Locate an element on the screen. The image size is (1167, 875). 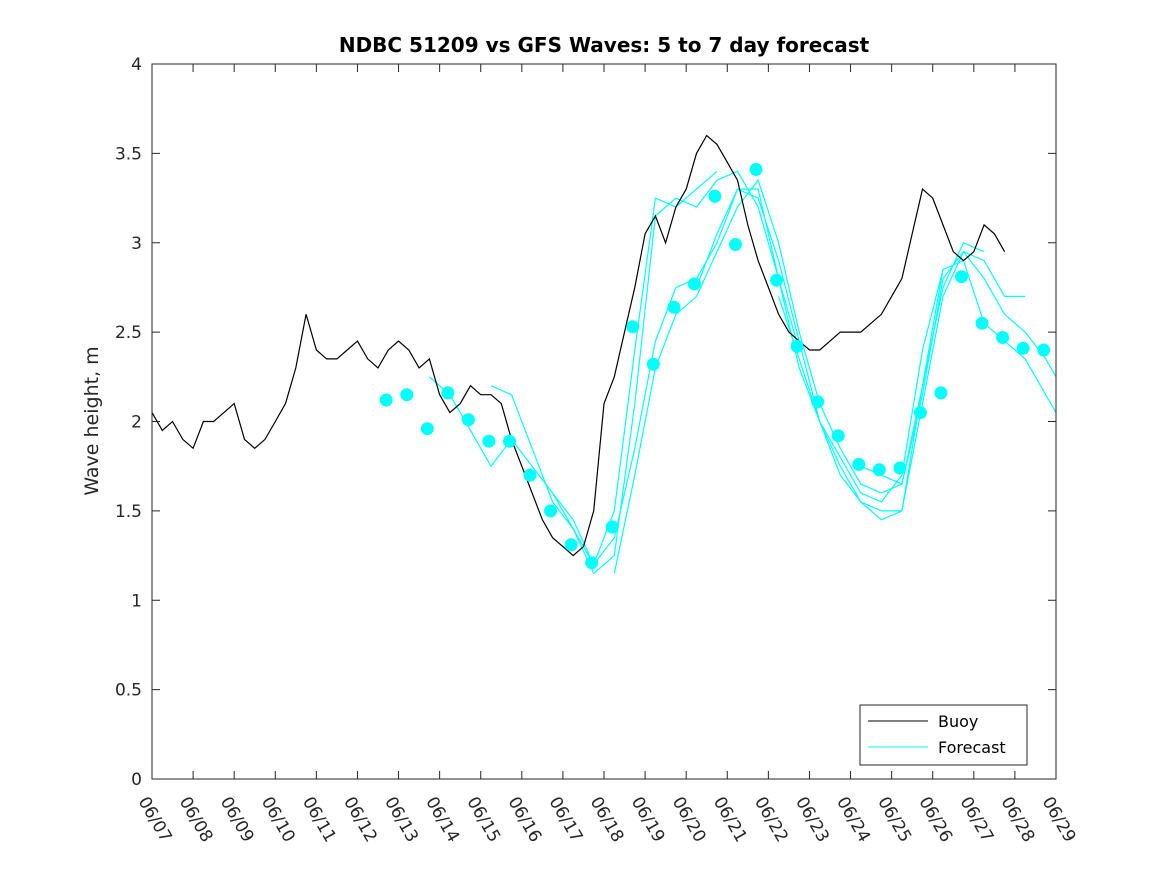
legend-box is located at coordinates (943, 735).